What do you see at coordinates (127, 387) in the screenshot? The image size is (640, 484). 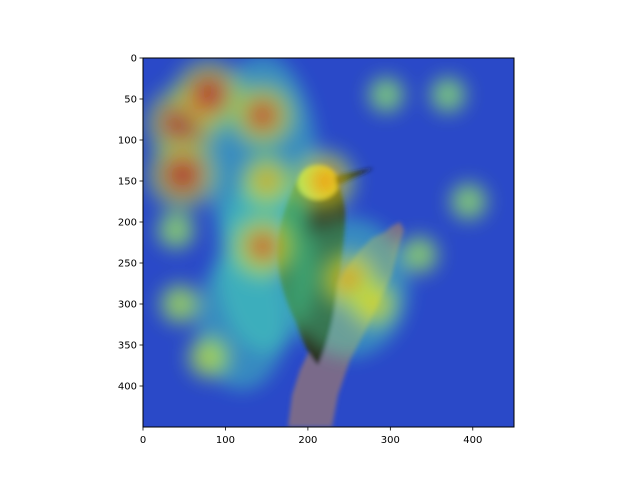 I see `y-tick-label: 400` at bounding box center [127, 387].